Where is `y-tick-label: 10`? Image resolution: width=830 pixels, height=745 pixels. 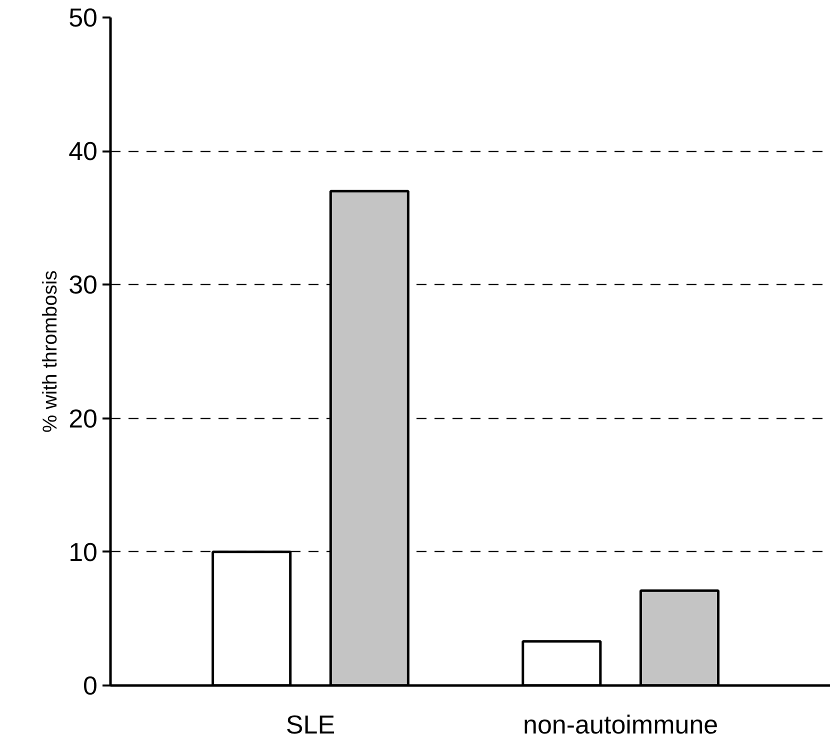
y-tick-label: 10 is located at coordinates (83, 551).